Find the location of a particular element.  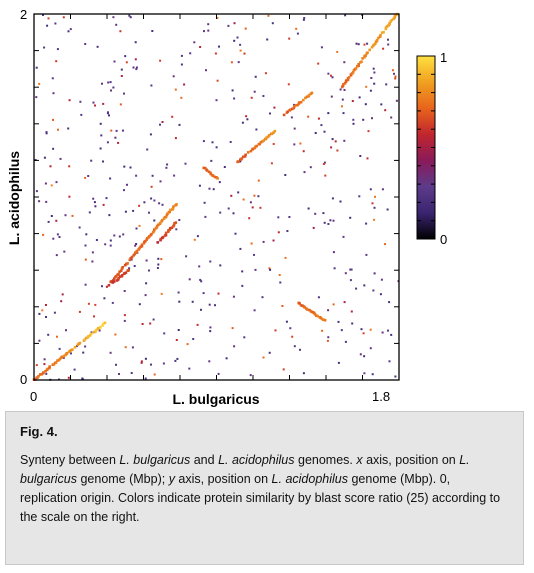

colorbar-ticks is located at coordinates (426, 147).